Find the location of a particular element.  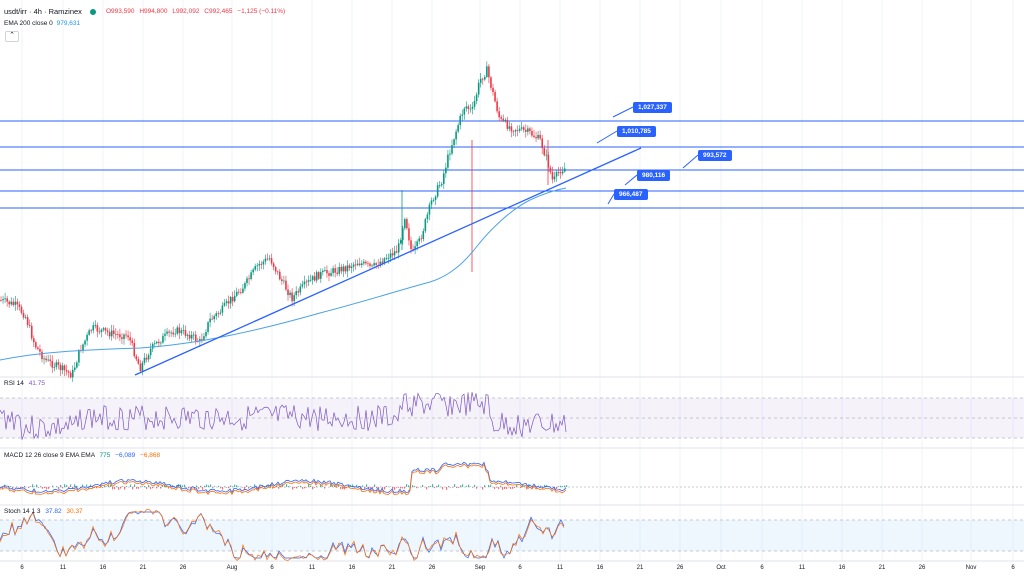

rsi-legend: RSI 14 41.75 is located at coordinates (24, 383).